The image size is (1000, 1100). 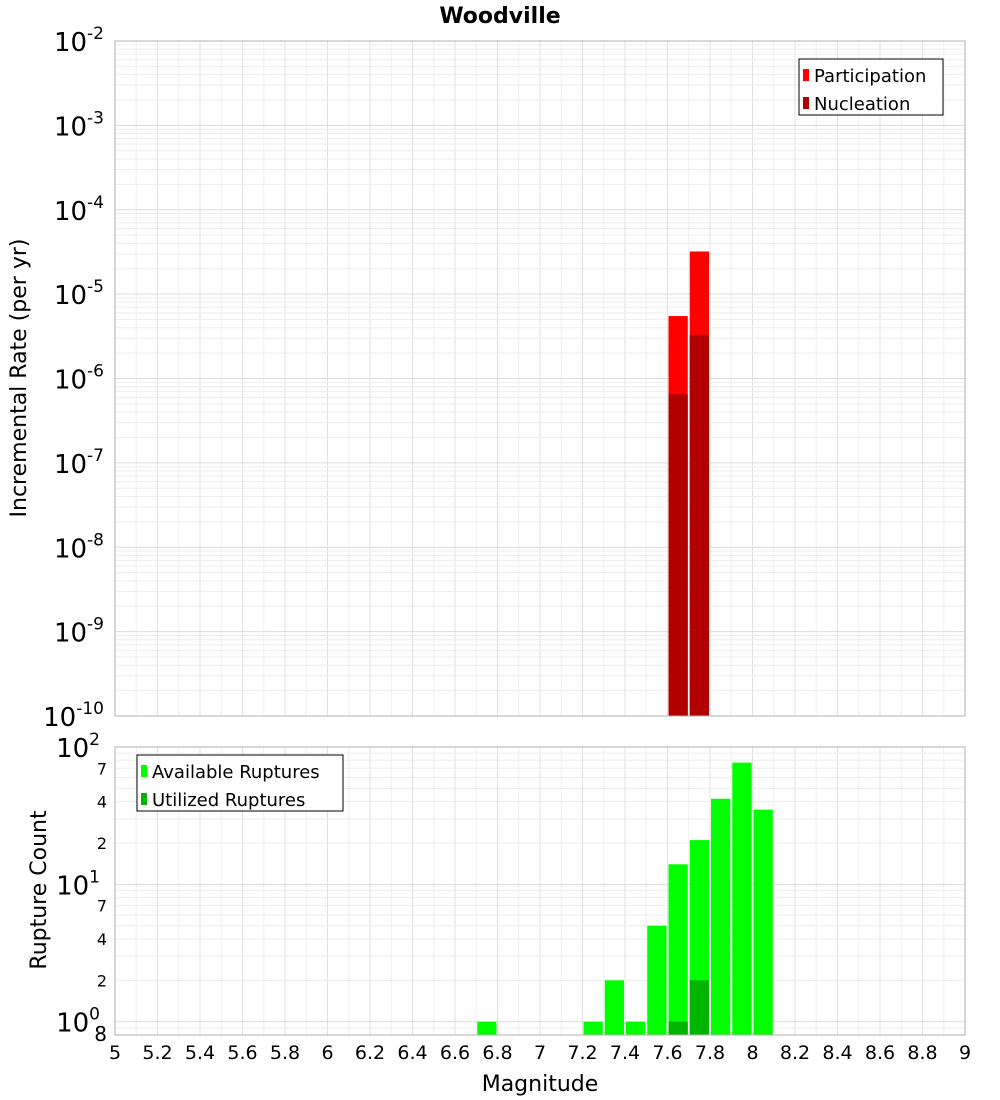 I want to click on legend-entry: Utilized Ruptures, so click(x=228, y=800).